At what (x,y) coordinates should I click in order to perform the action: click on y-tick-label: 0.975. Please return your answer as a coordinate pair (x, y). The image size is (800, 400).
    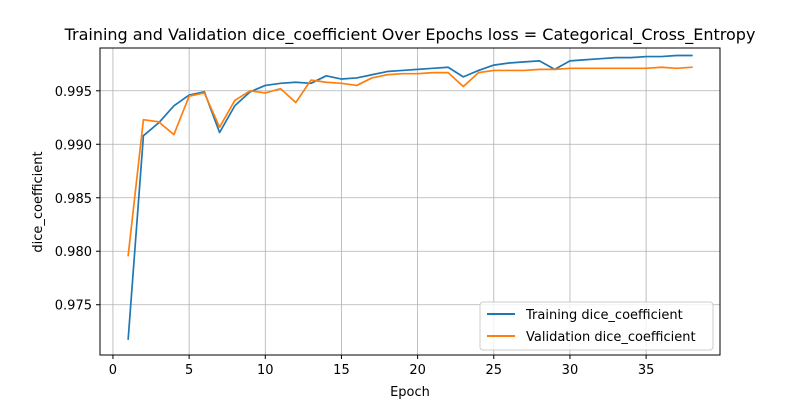
    Looking at the image, I should click on (73, 306).